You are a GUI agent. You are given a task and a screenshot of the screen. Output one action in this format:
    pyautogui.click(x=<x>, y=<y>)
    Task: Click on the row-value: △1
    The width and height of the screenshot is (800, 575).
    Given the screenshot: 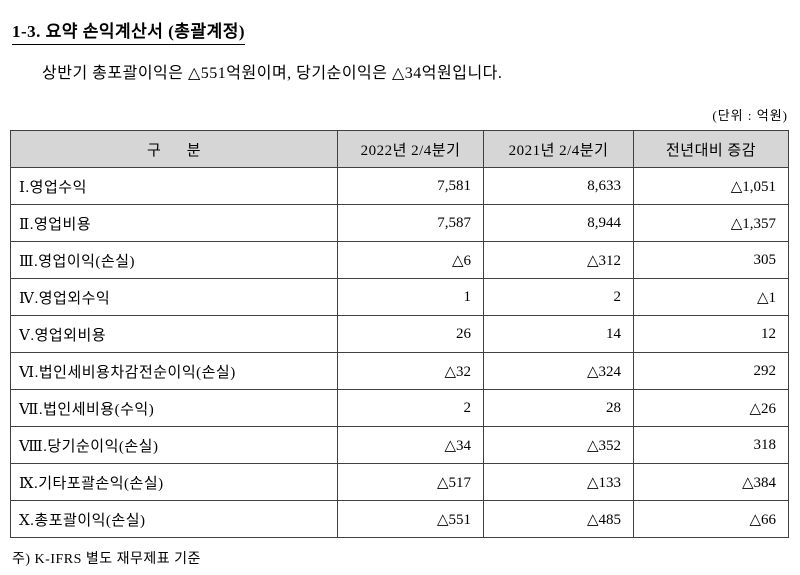 What is the action you would take?
    pyautogui.click(x=711, y=297)
    